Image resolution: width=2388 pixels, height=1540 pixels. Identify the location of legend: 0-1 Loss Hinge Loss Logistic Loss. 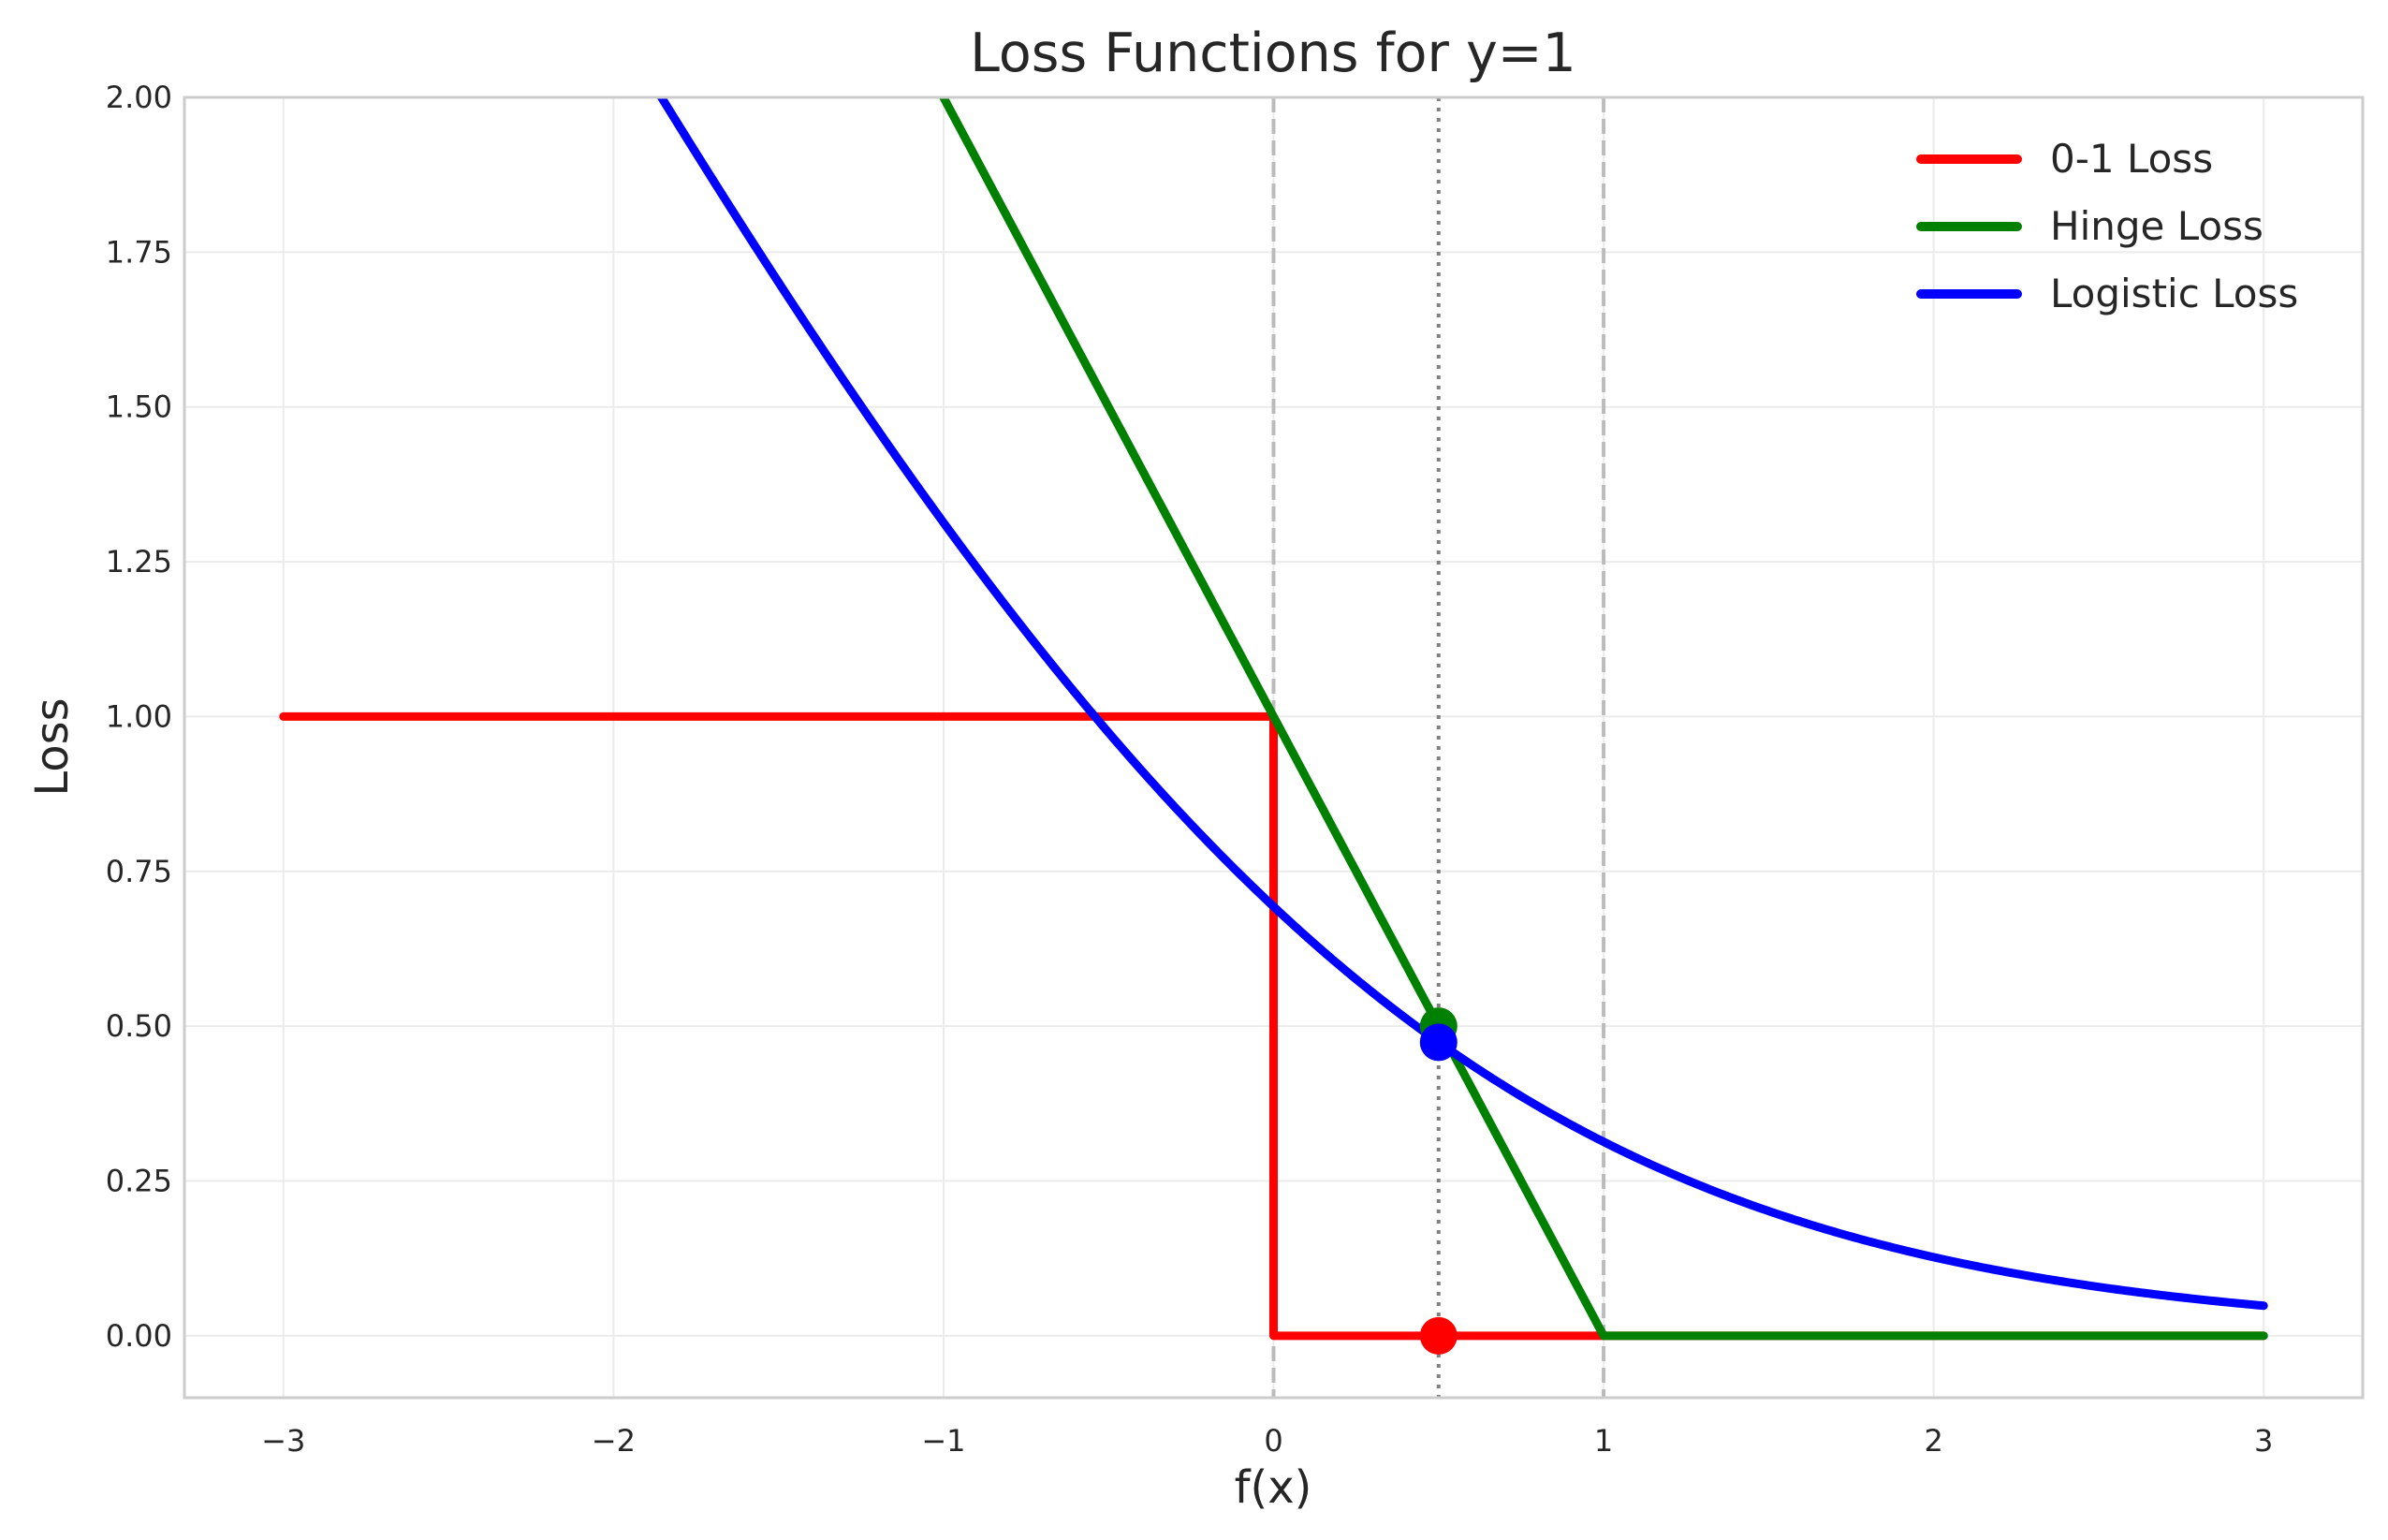
(2107, 226).